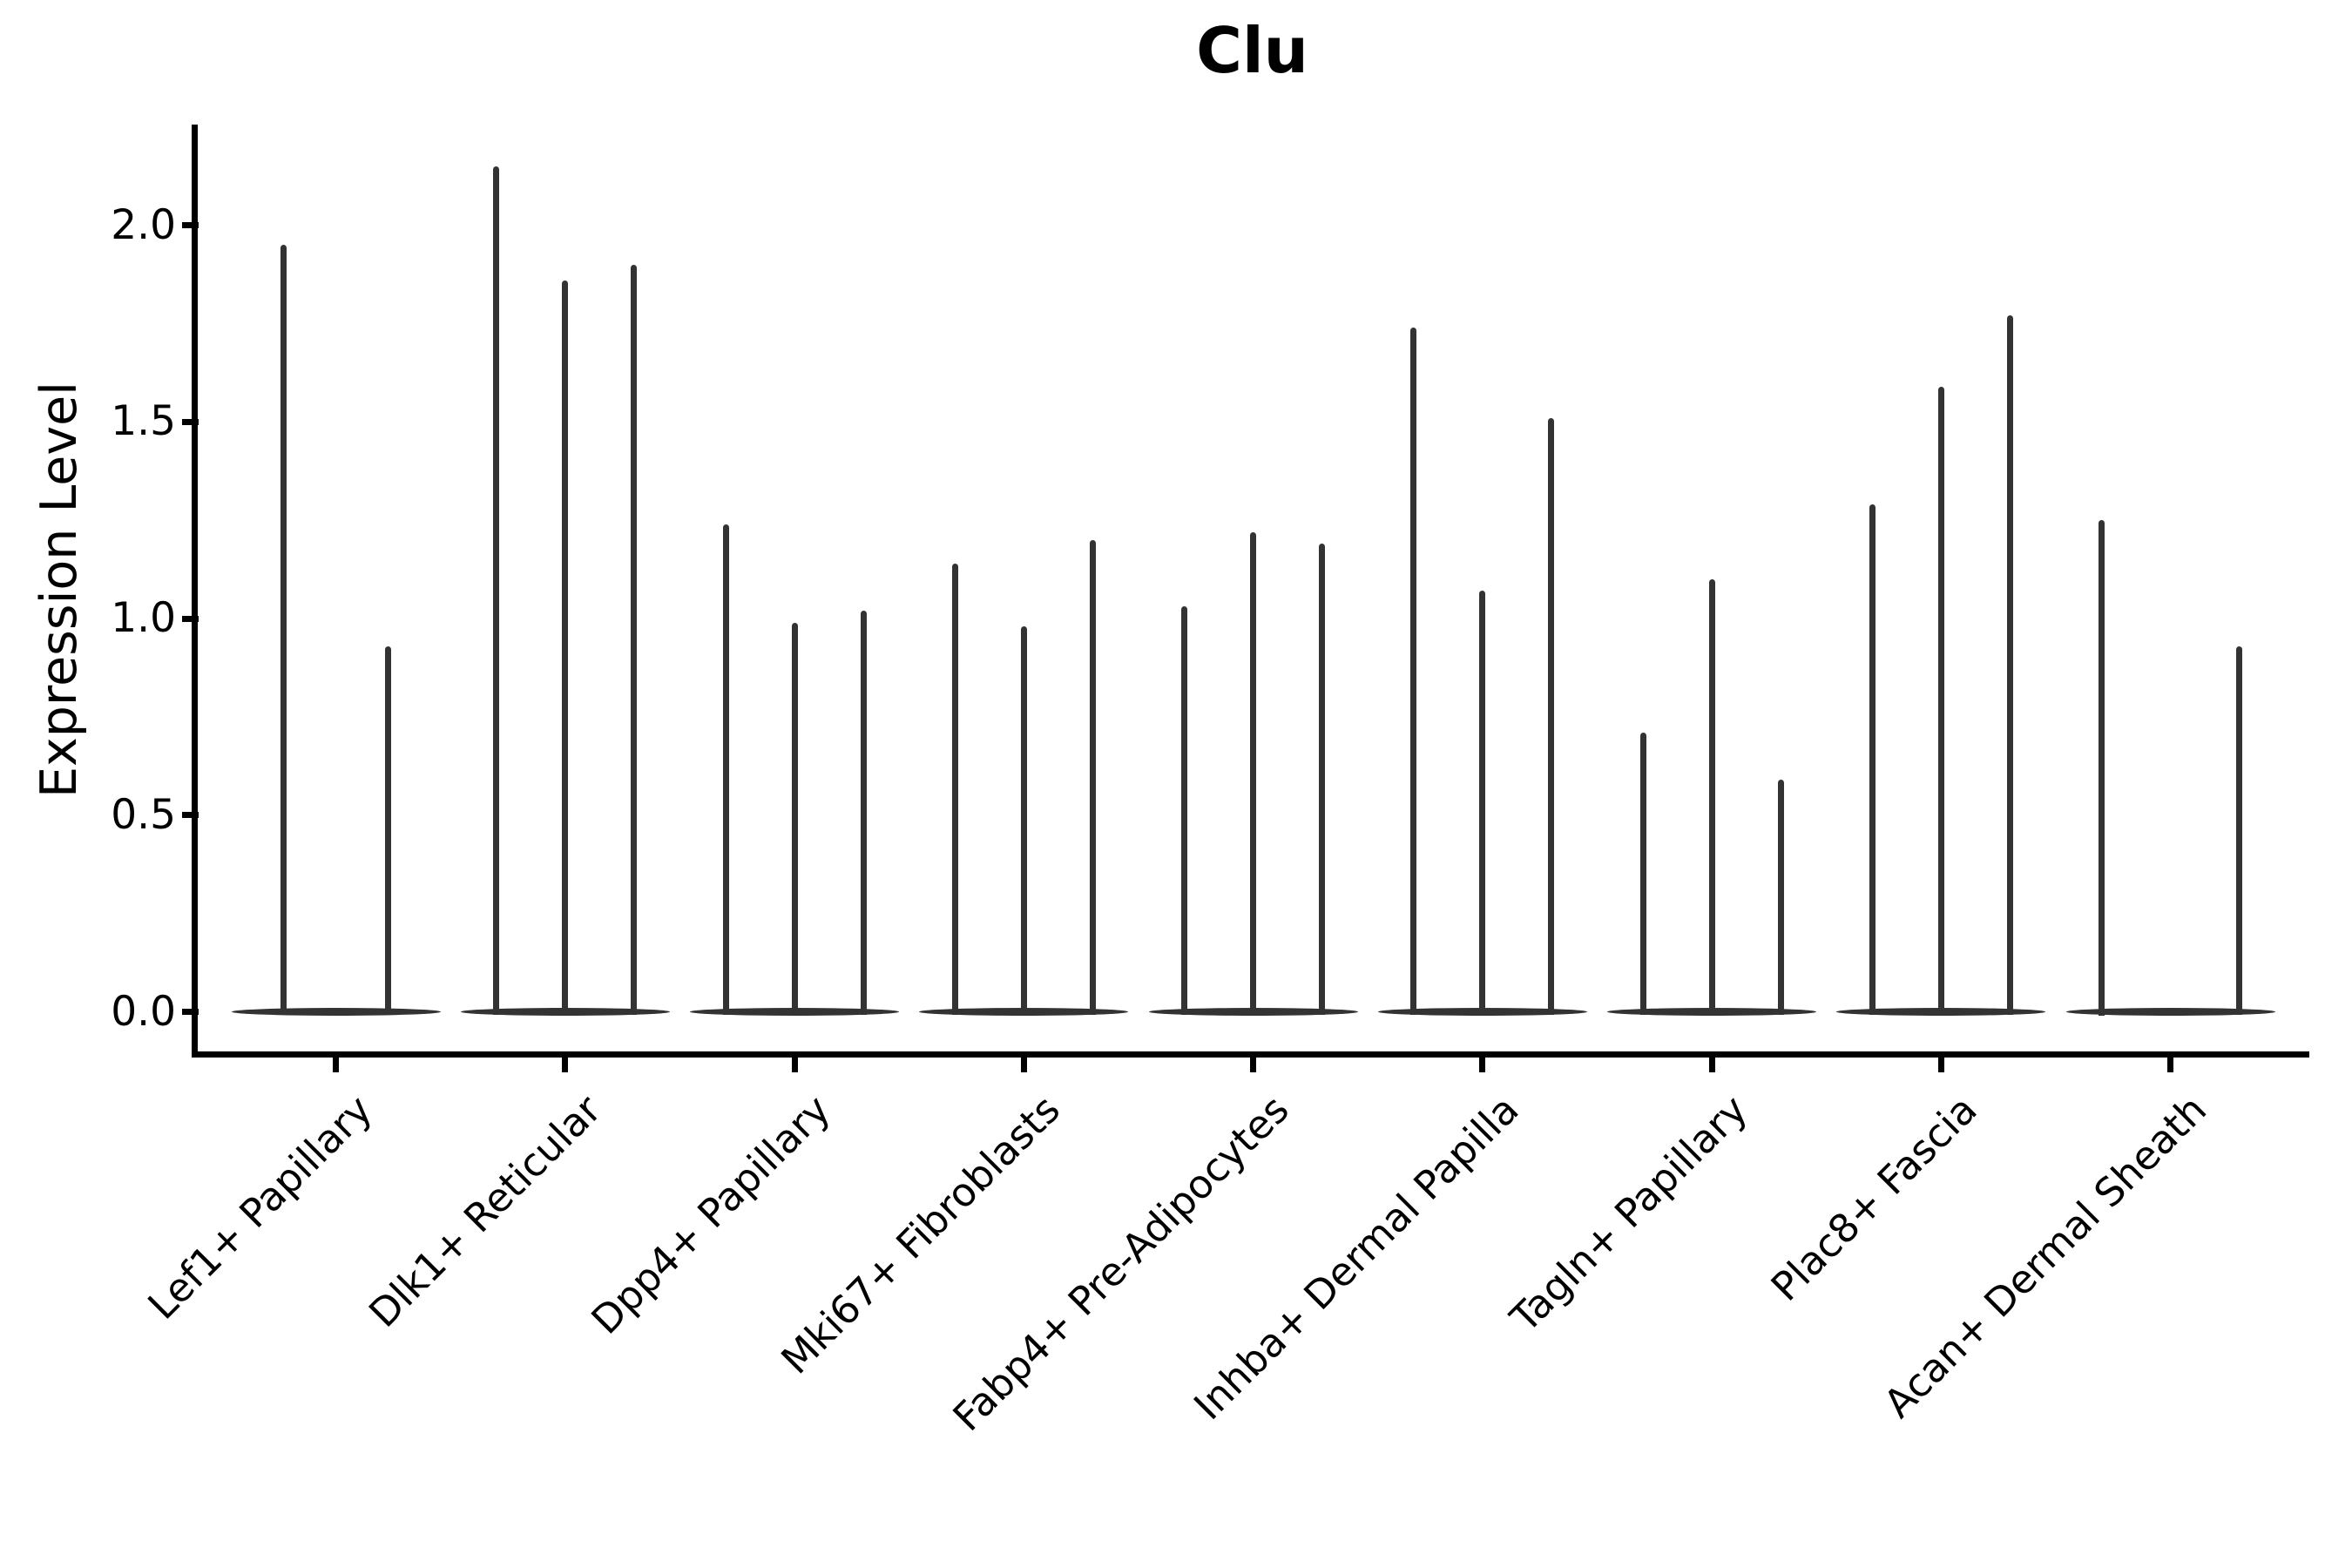 Image resolution: width=2352 pixels, height=1568 pixels. What do you see at coordinates (485, 1211) in the screenshot?
I see `x-tick-label: Dlk1+ Reticular` at bounding box center [485, 1211].